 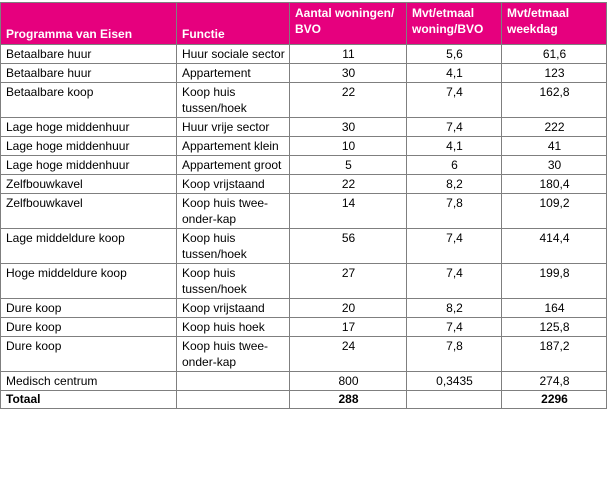 I want to click on cell-functie: Appartement, so click(x=233, y=73).